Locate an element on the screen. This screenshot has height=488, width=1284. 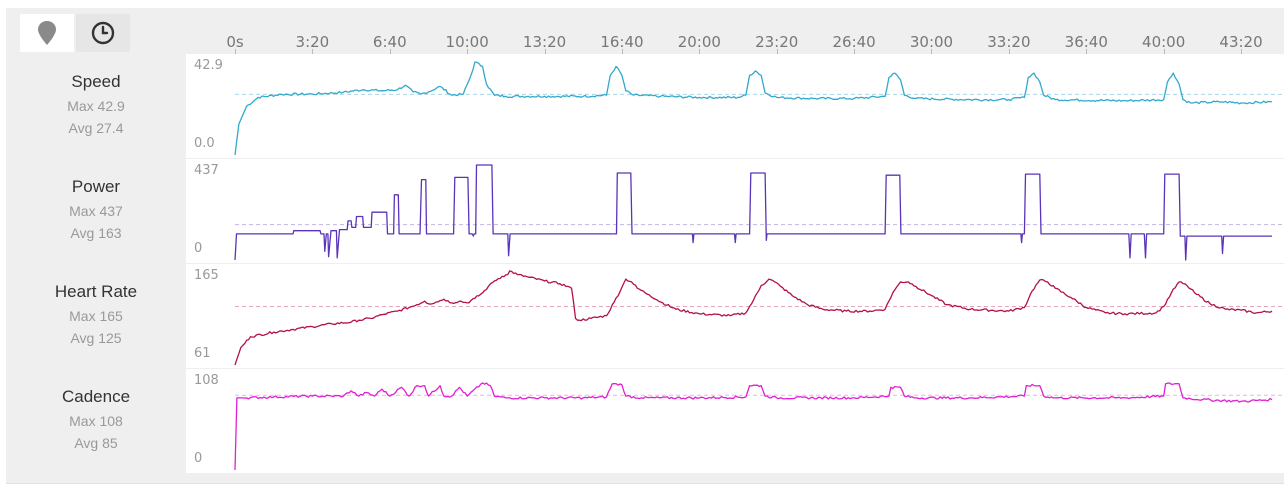
map-view-button is located at coordinates (47, 33).